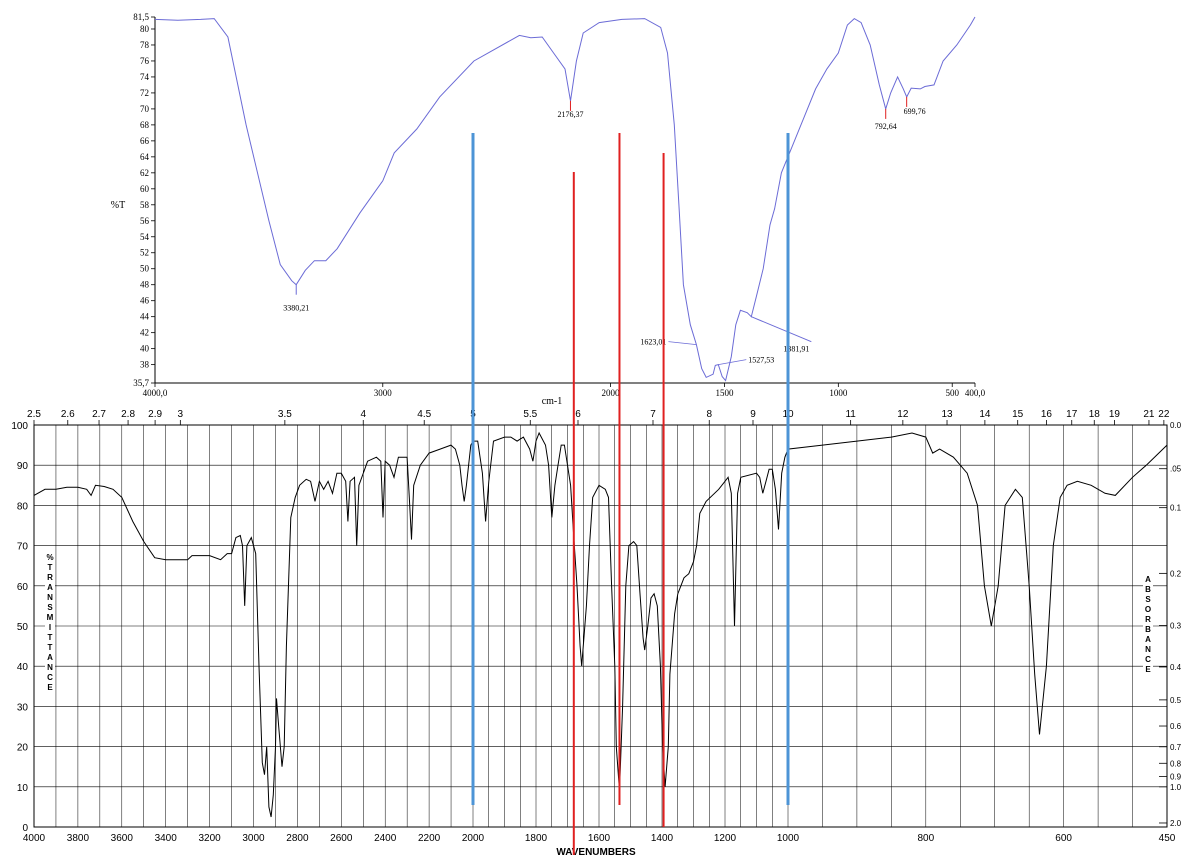 The height and width of the screenshot is (859, 1190). What do you see at coordinates (1164, 414) in the screenshot?
I see `bottom-top-tick-label: 22` at bounding box center [1164, 414].